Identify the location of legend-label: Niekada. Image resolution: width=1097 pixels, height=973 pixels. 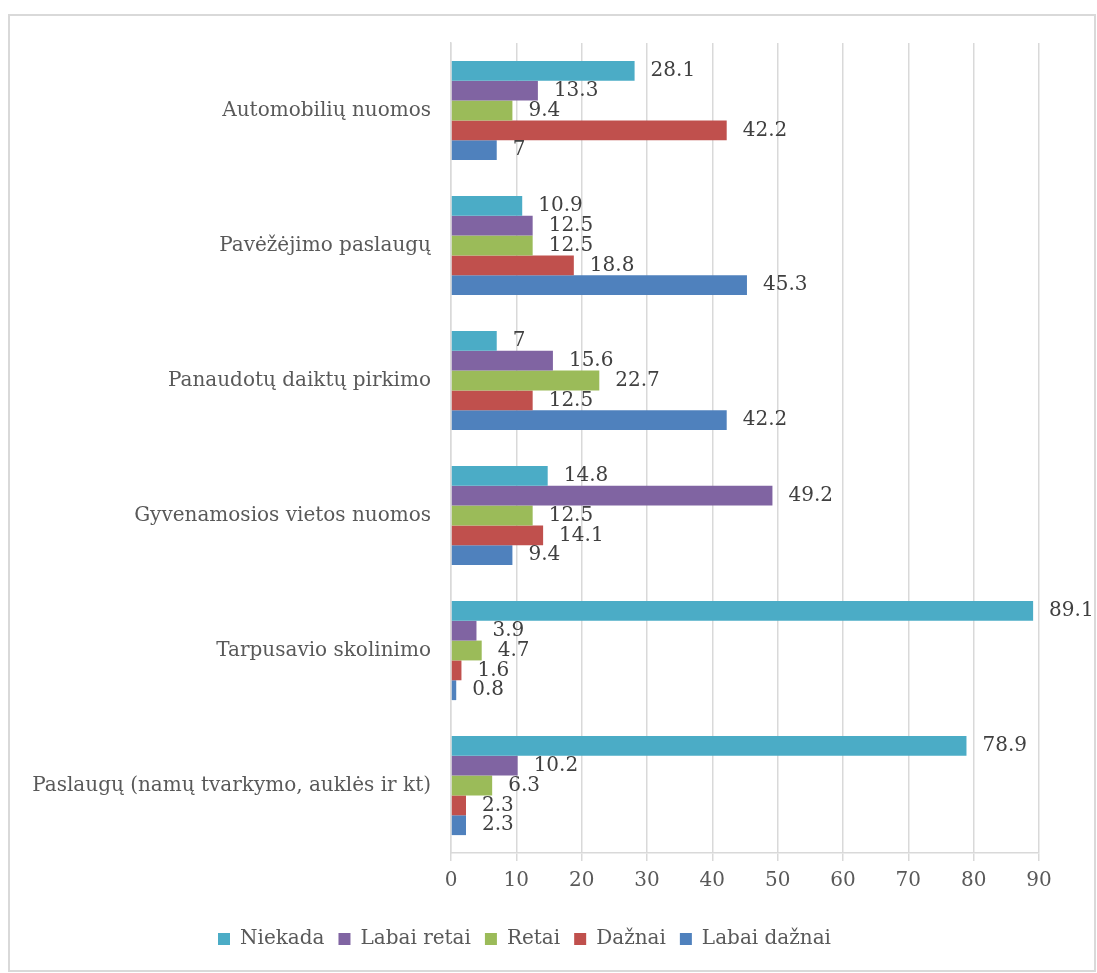
(282, 937).